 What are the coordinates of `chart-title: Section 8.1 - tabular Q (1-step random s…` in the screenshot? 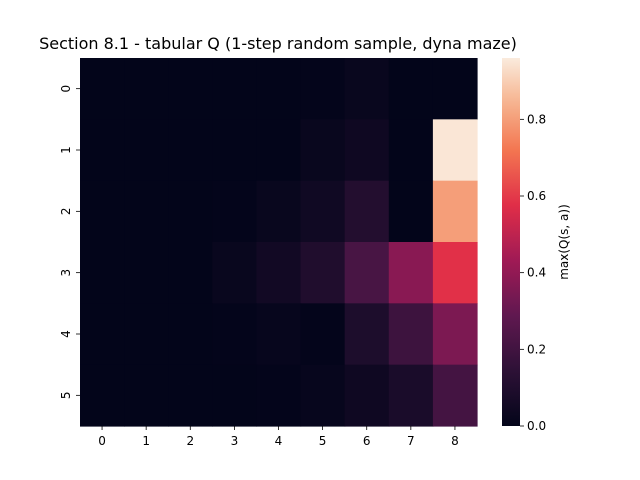 It's located at (278, 43).